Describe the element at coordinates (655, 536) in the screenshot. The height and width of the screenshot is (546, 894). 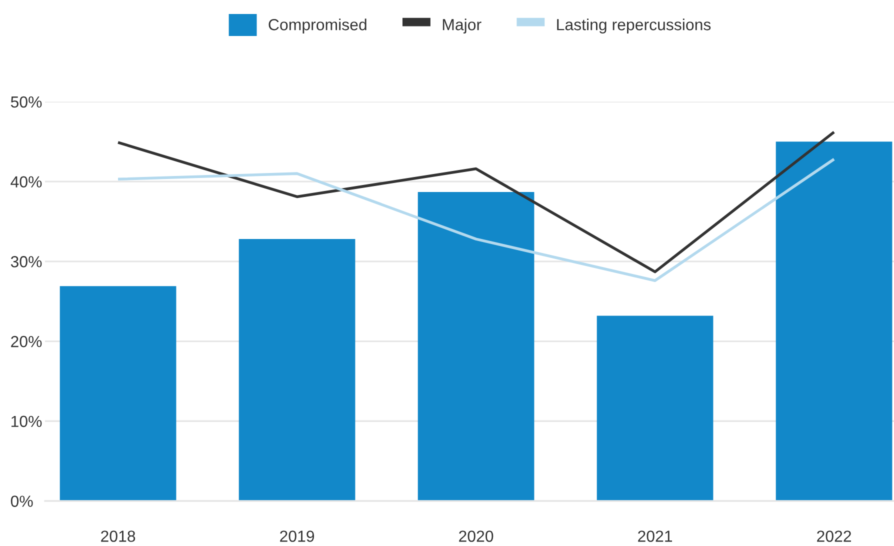
I see `x-tick-label: 2021` at that location.